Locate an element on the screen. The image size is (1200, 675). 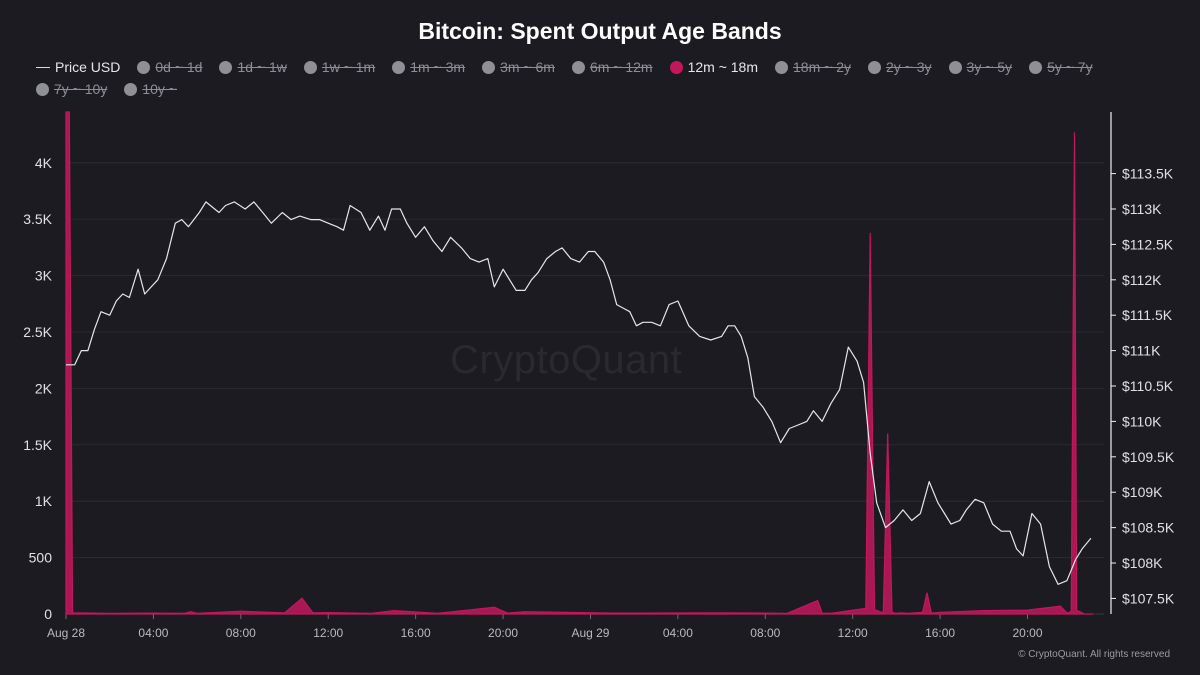
legend-item-2y-3y: 2y ~ 3y is located at coordinates (900, 67).